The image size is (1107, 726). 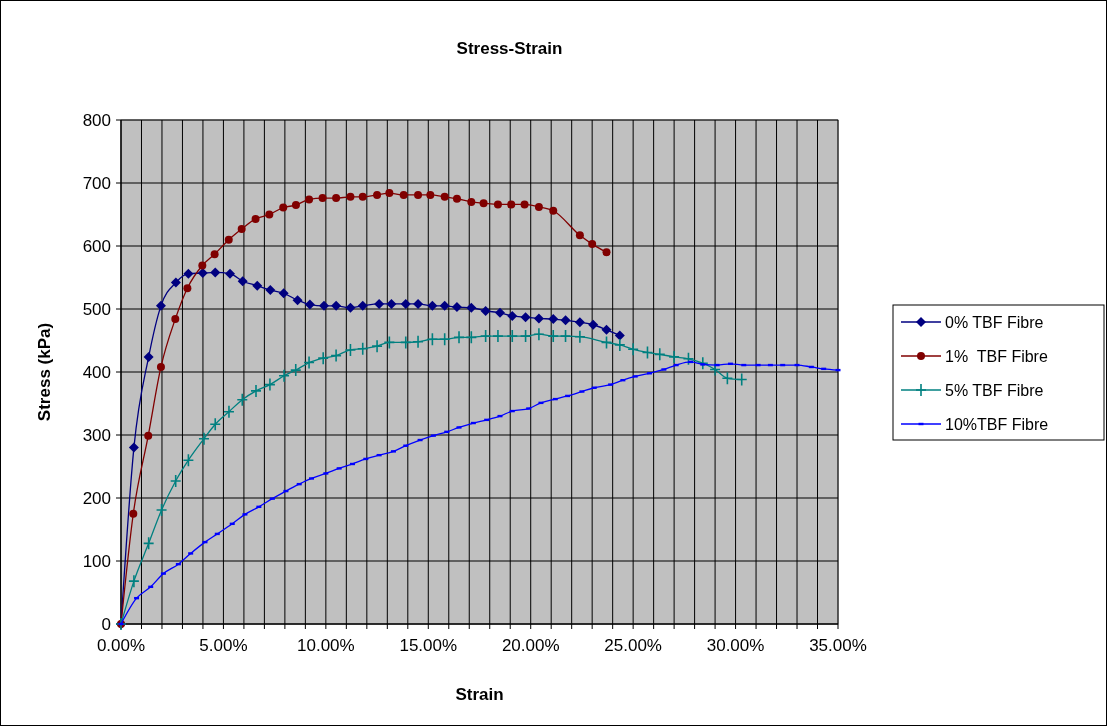 What do you see at coordinates (96, 435) in the screenshot?
I see `y-tick-label: 300` at bounding box center [96, 435].